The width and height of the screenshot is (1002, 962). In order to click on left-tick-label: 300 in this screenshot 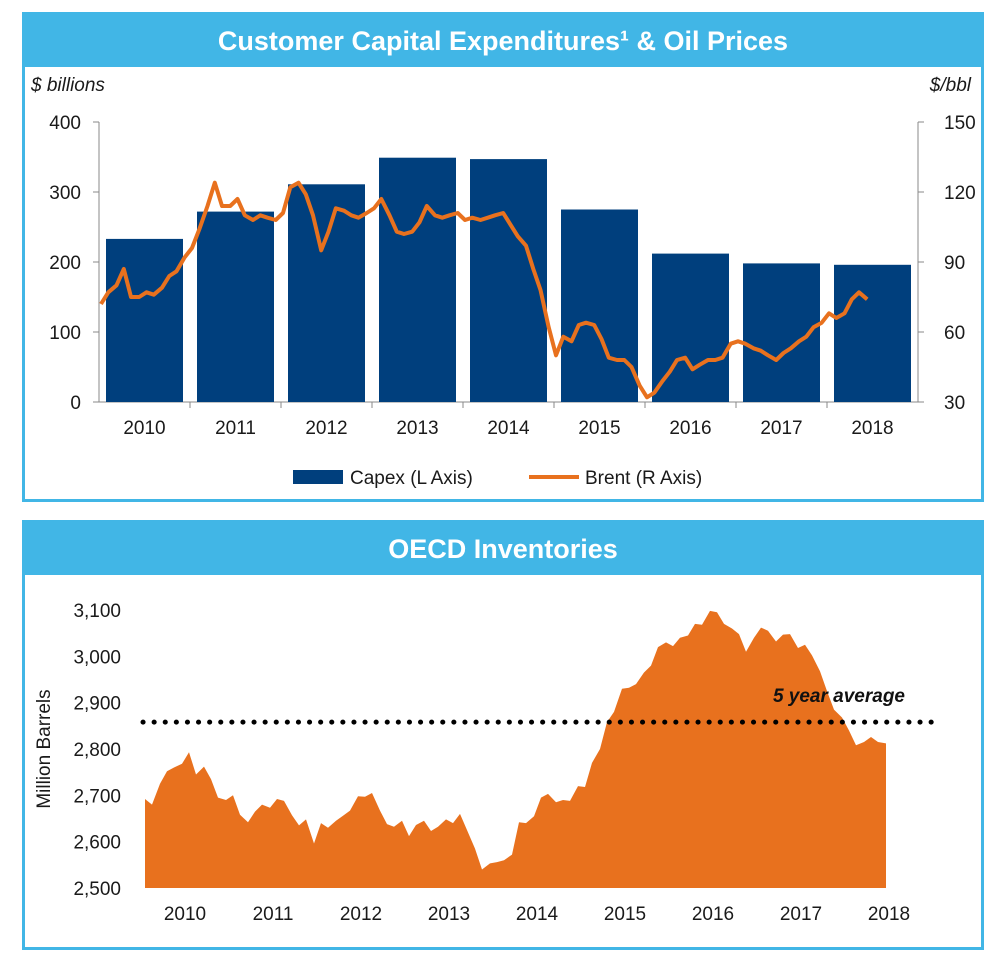, I will do `click(65, 193)`.